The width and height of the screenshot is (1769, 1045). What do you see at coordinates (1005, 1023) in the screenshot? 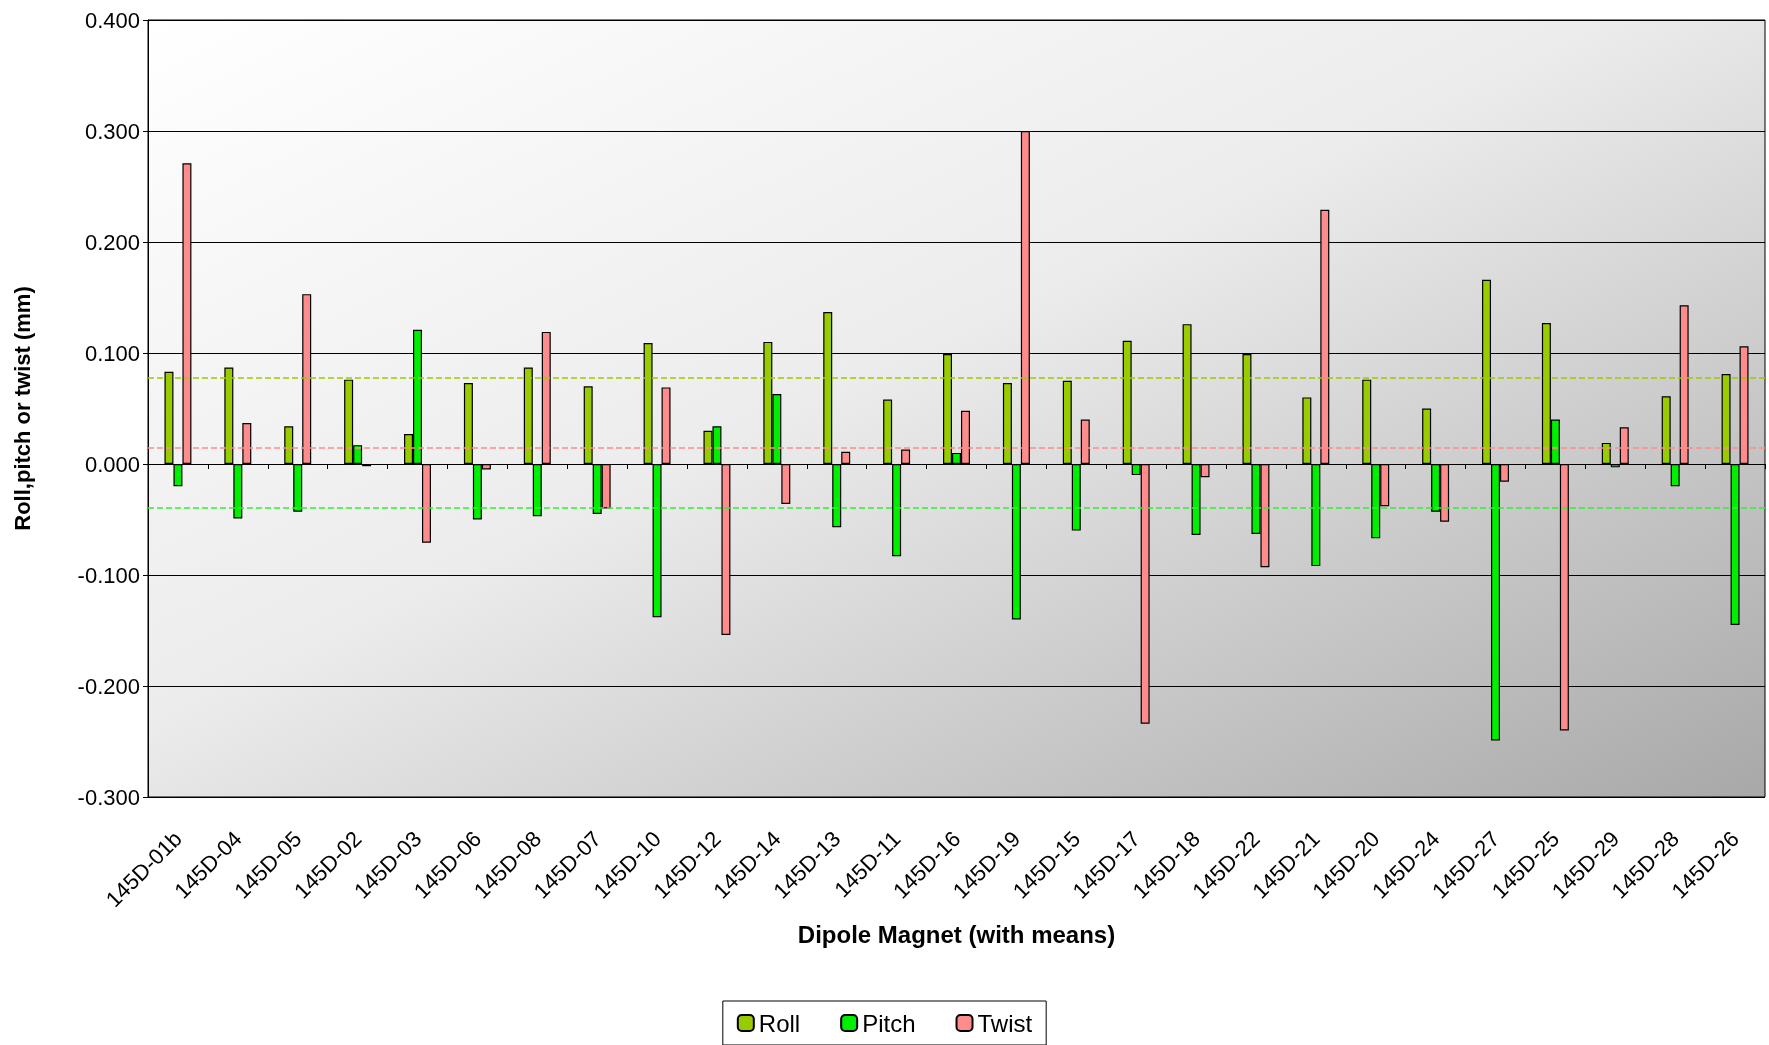
I see `legend-label: Twist` at bounding box center [1005, 1023].